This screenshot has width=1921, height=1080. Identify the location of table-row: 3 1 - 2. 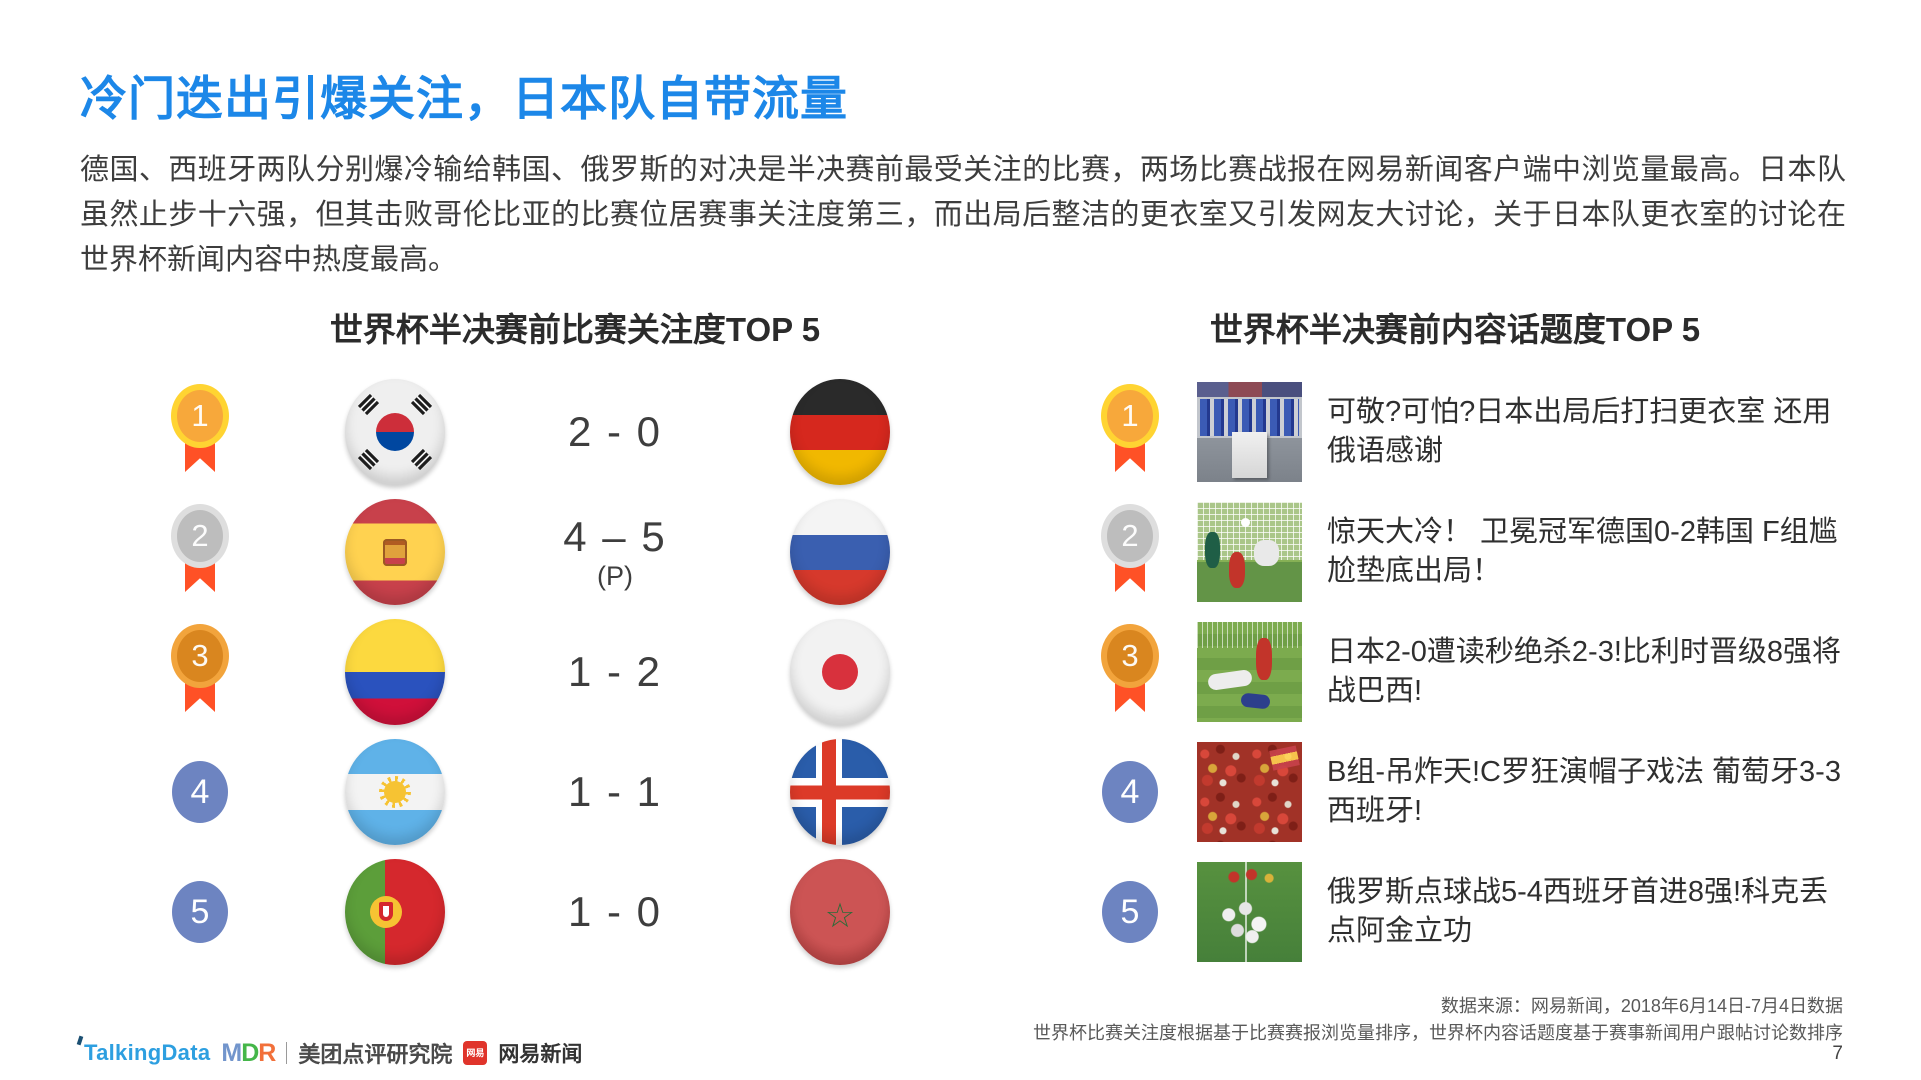
(560, 672).